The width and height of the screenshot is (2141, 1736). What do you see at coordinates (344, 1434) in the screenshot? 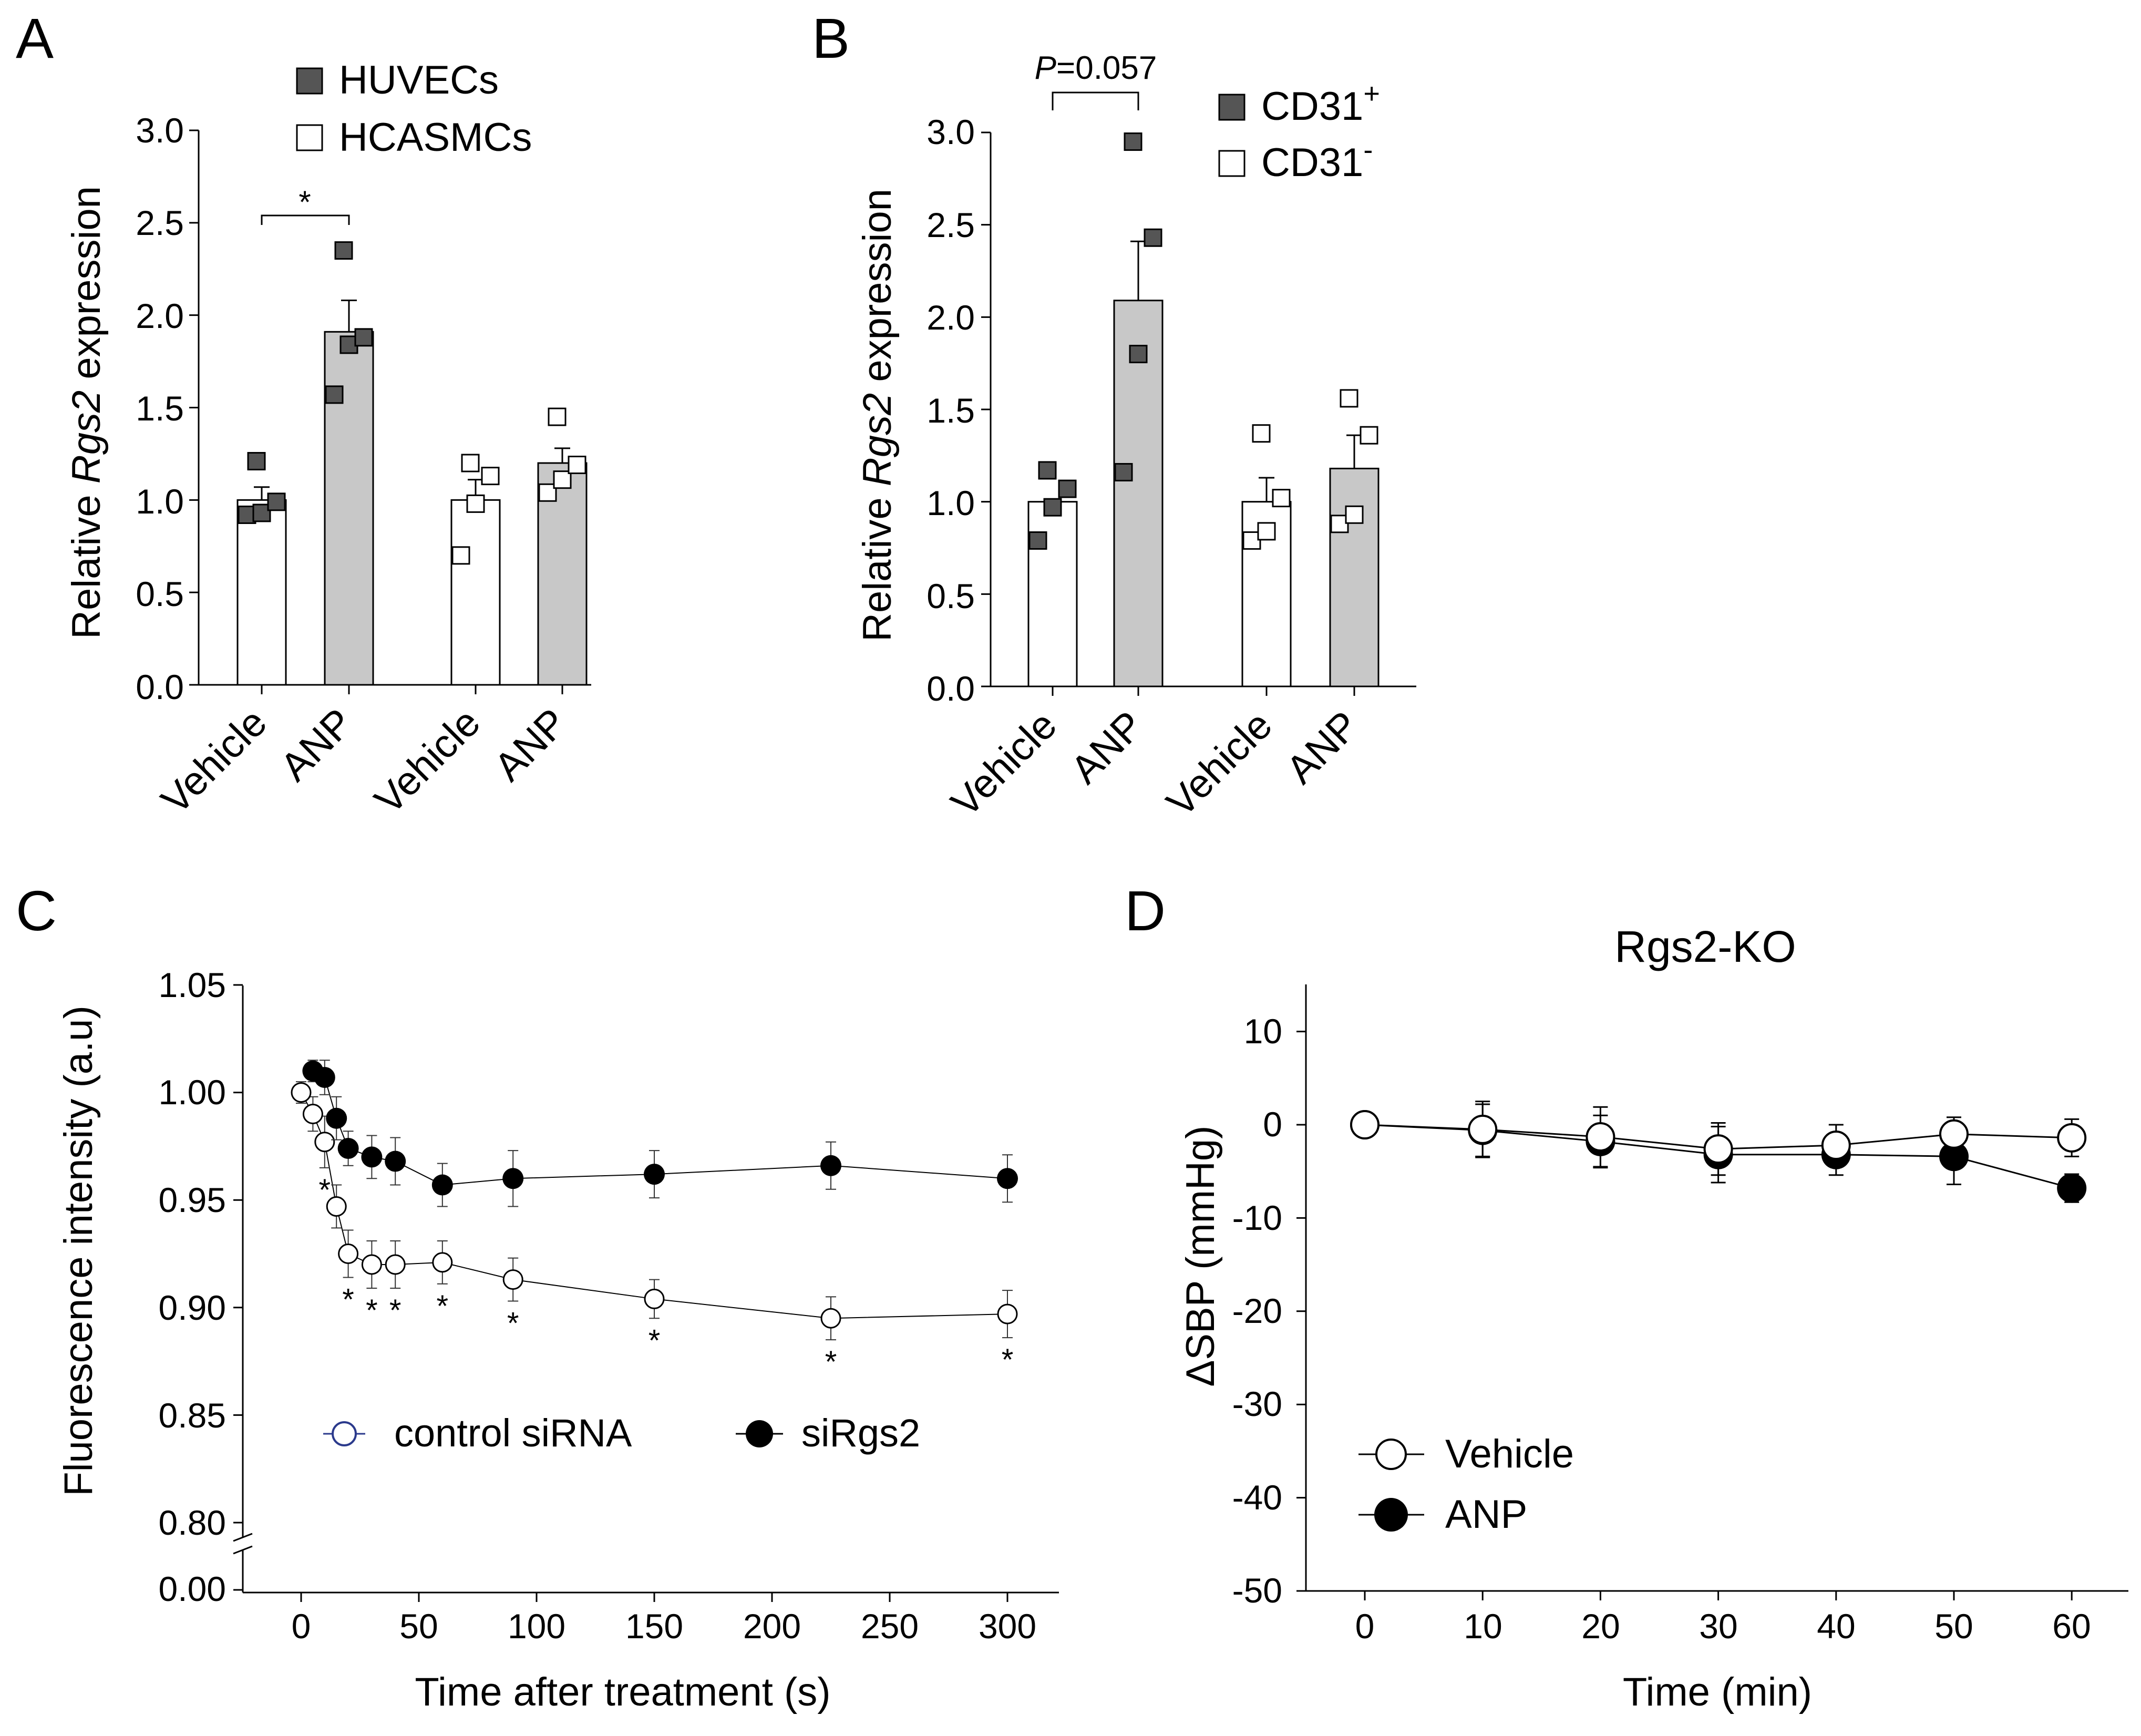
I see `legend-marker-control` at bounding box center [344, 1434].